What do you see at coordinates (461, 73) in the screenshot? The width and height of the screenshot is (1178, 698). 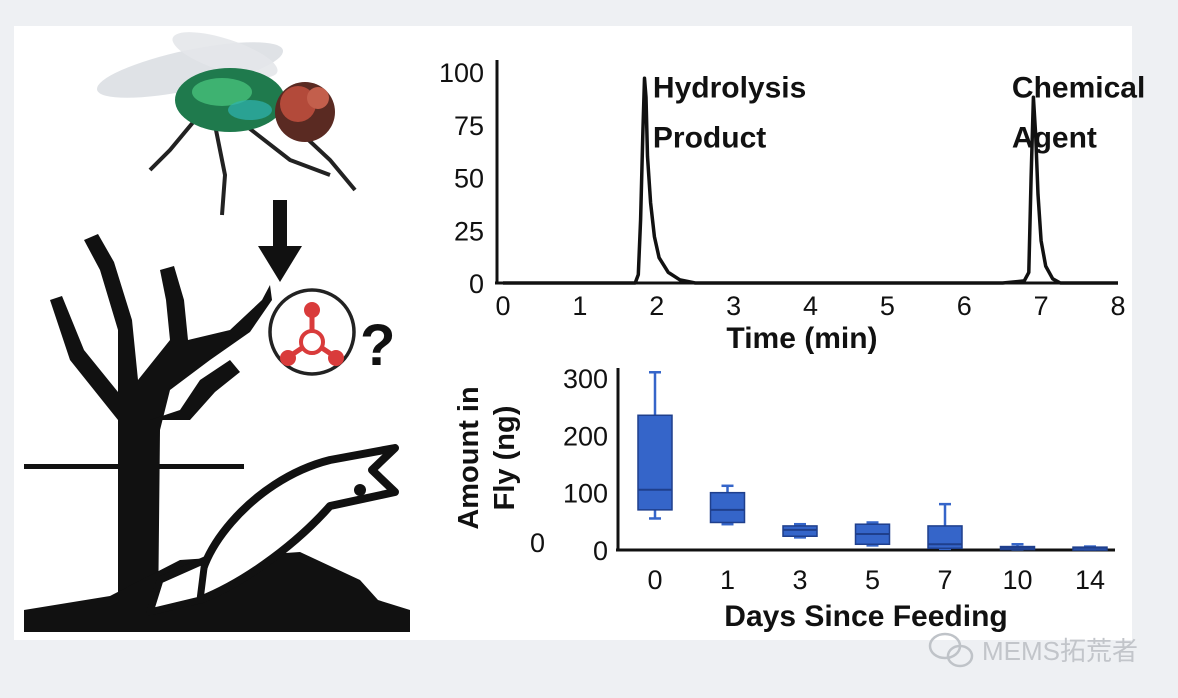 I see `chart1-y-tick-label: 100` at bounding box center [461, 73].